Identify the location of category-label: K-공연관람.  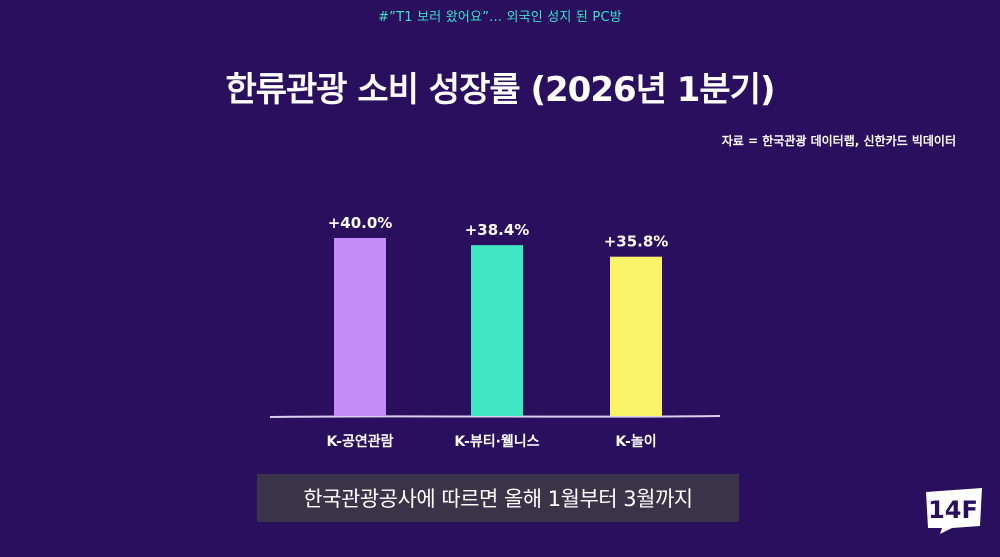
(360, 441).